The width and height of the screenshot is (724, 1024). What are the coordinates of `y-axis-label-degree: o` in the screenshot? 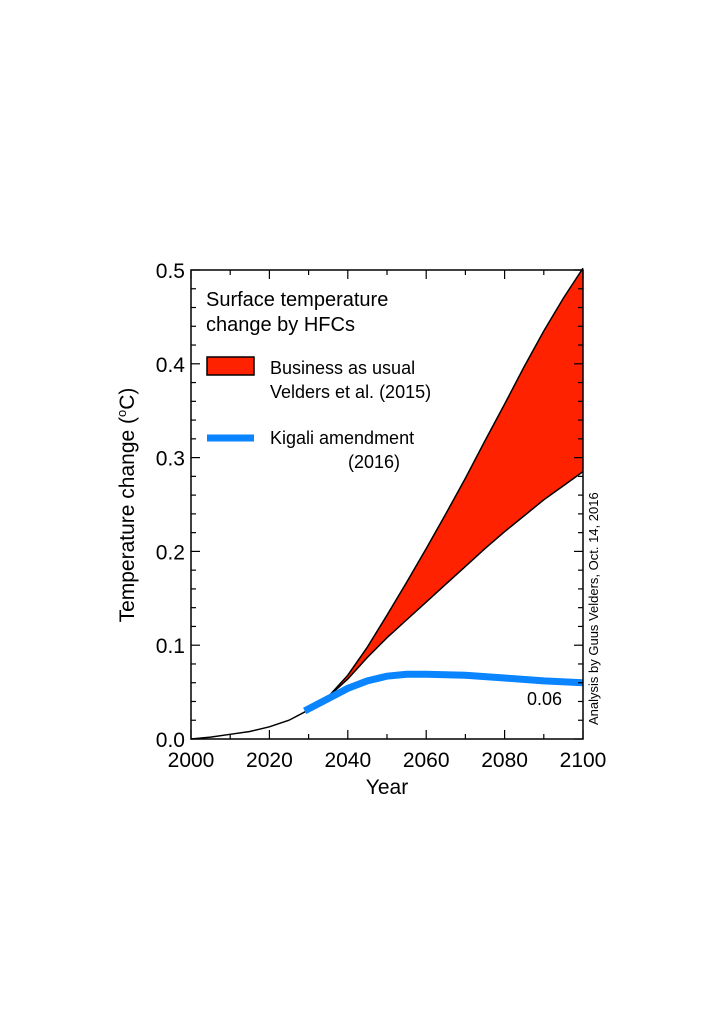 It's located at (121, 413).